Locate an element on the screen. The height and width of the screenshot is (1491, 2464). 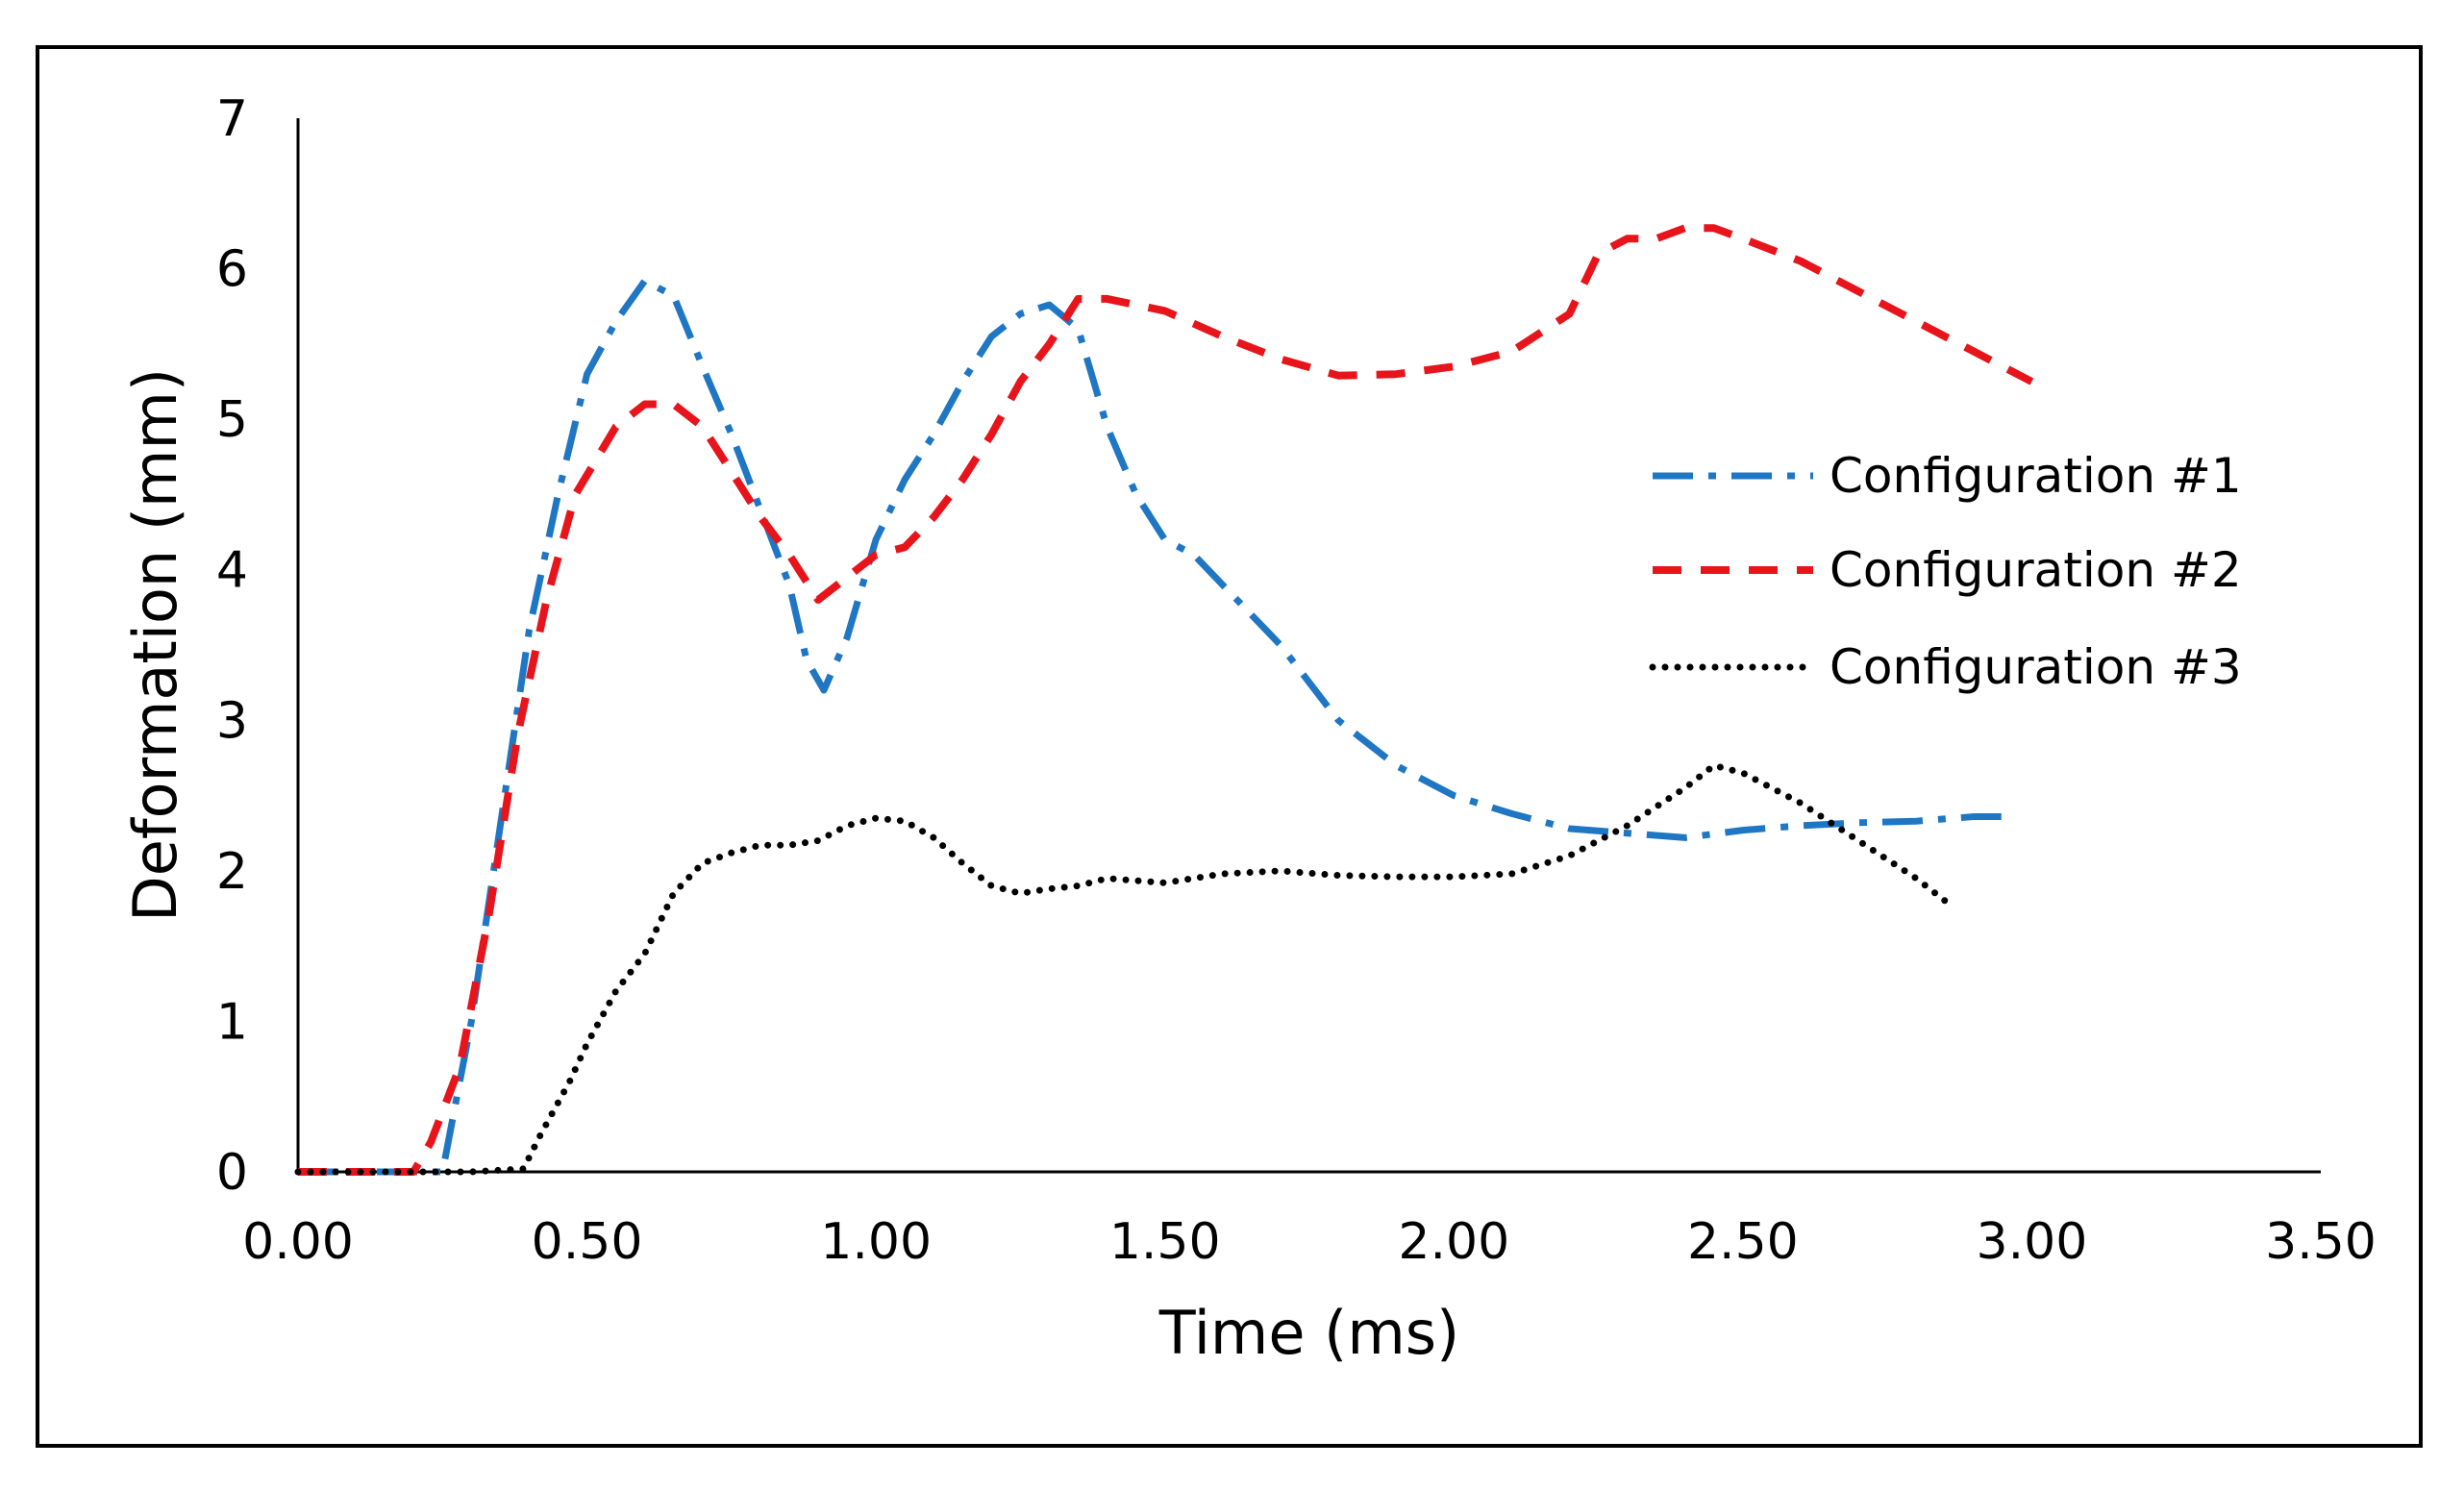
x-tick-label: 2.50 is located at coordinates (1743, 1242).